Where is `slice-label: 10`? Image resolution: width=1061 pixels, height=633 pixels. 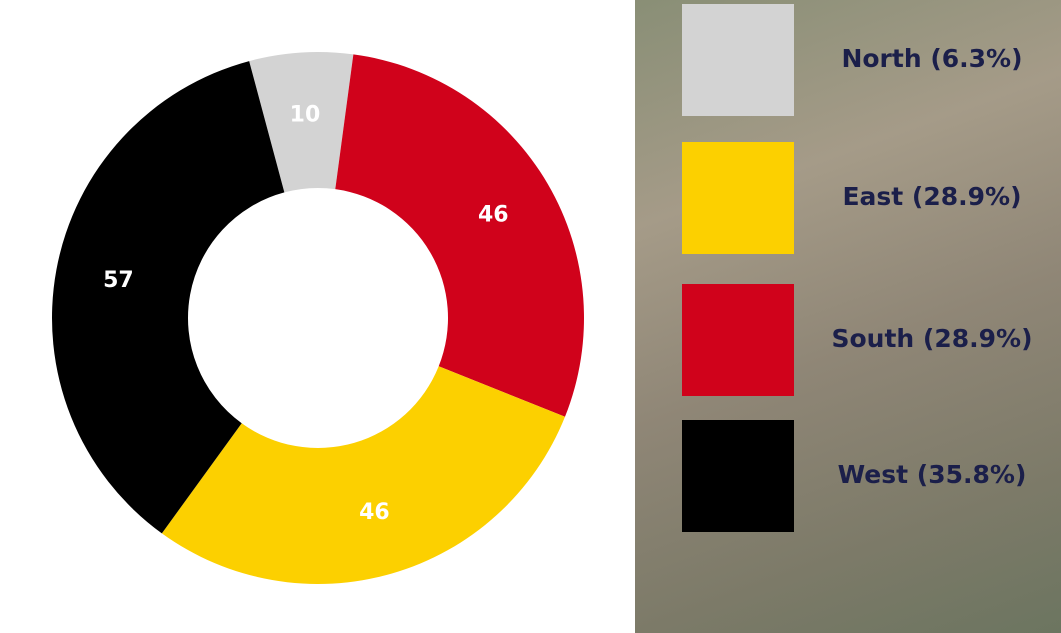
slice-label: 10 is located at coordinates (305, 114).